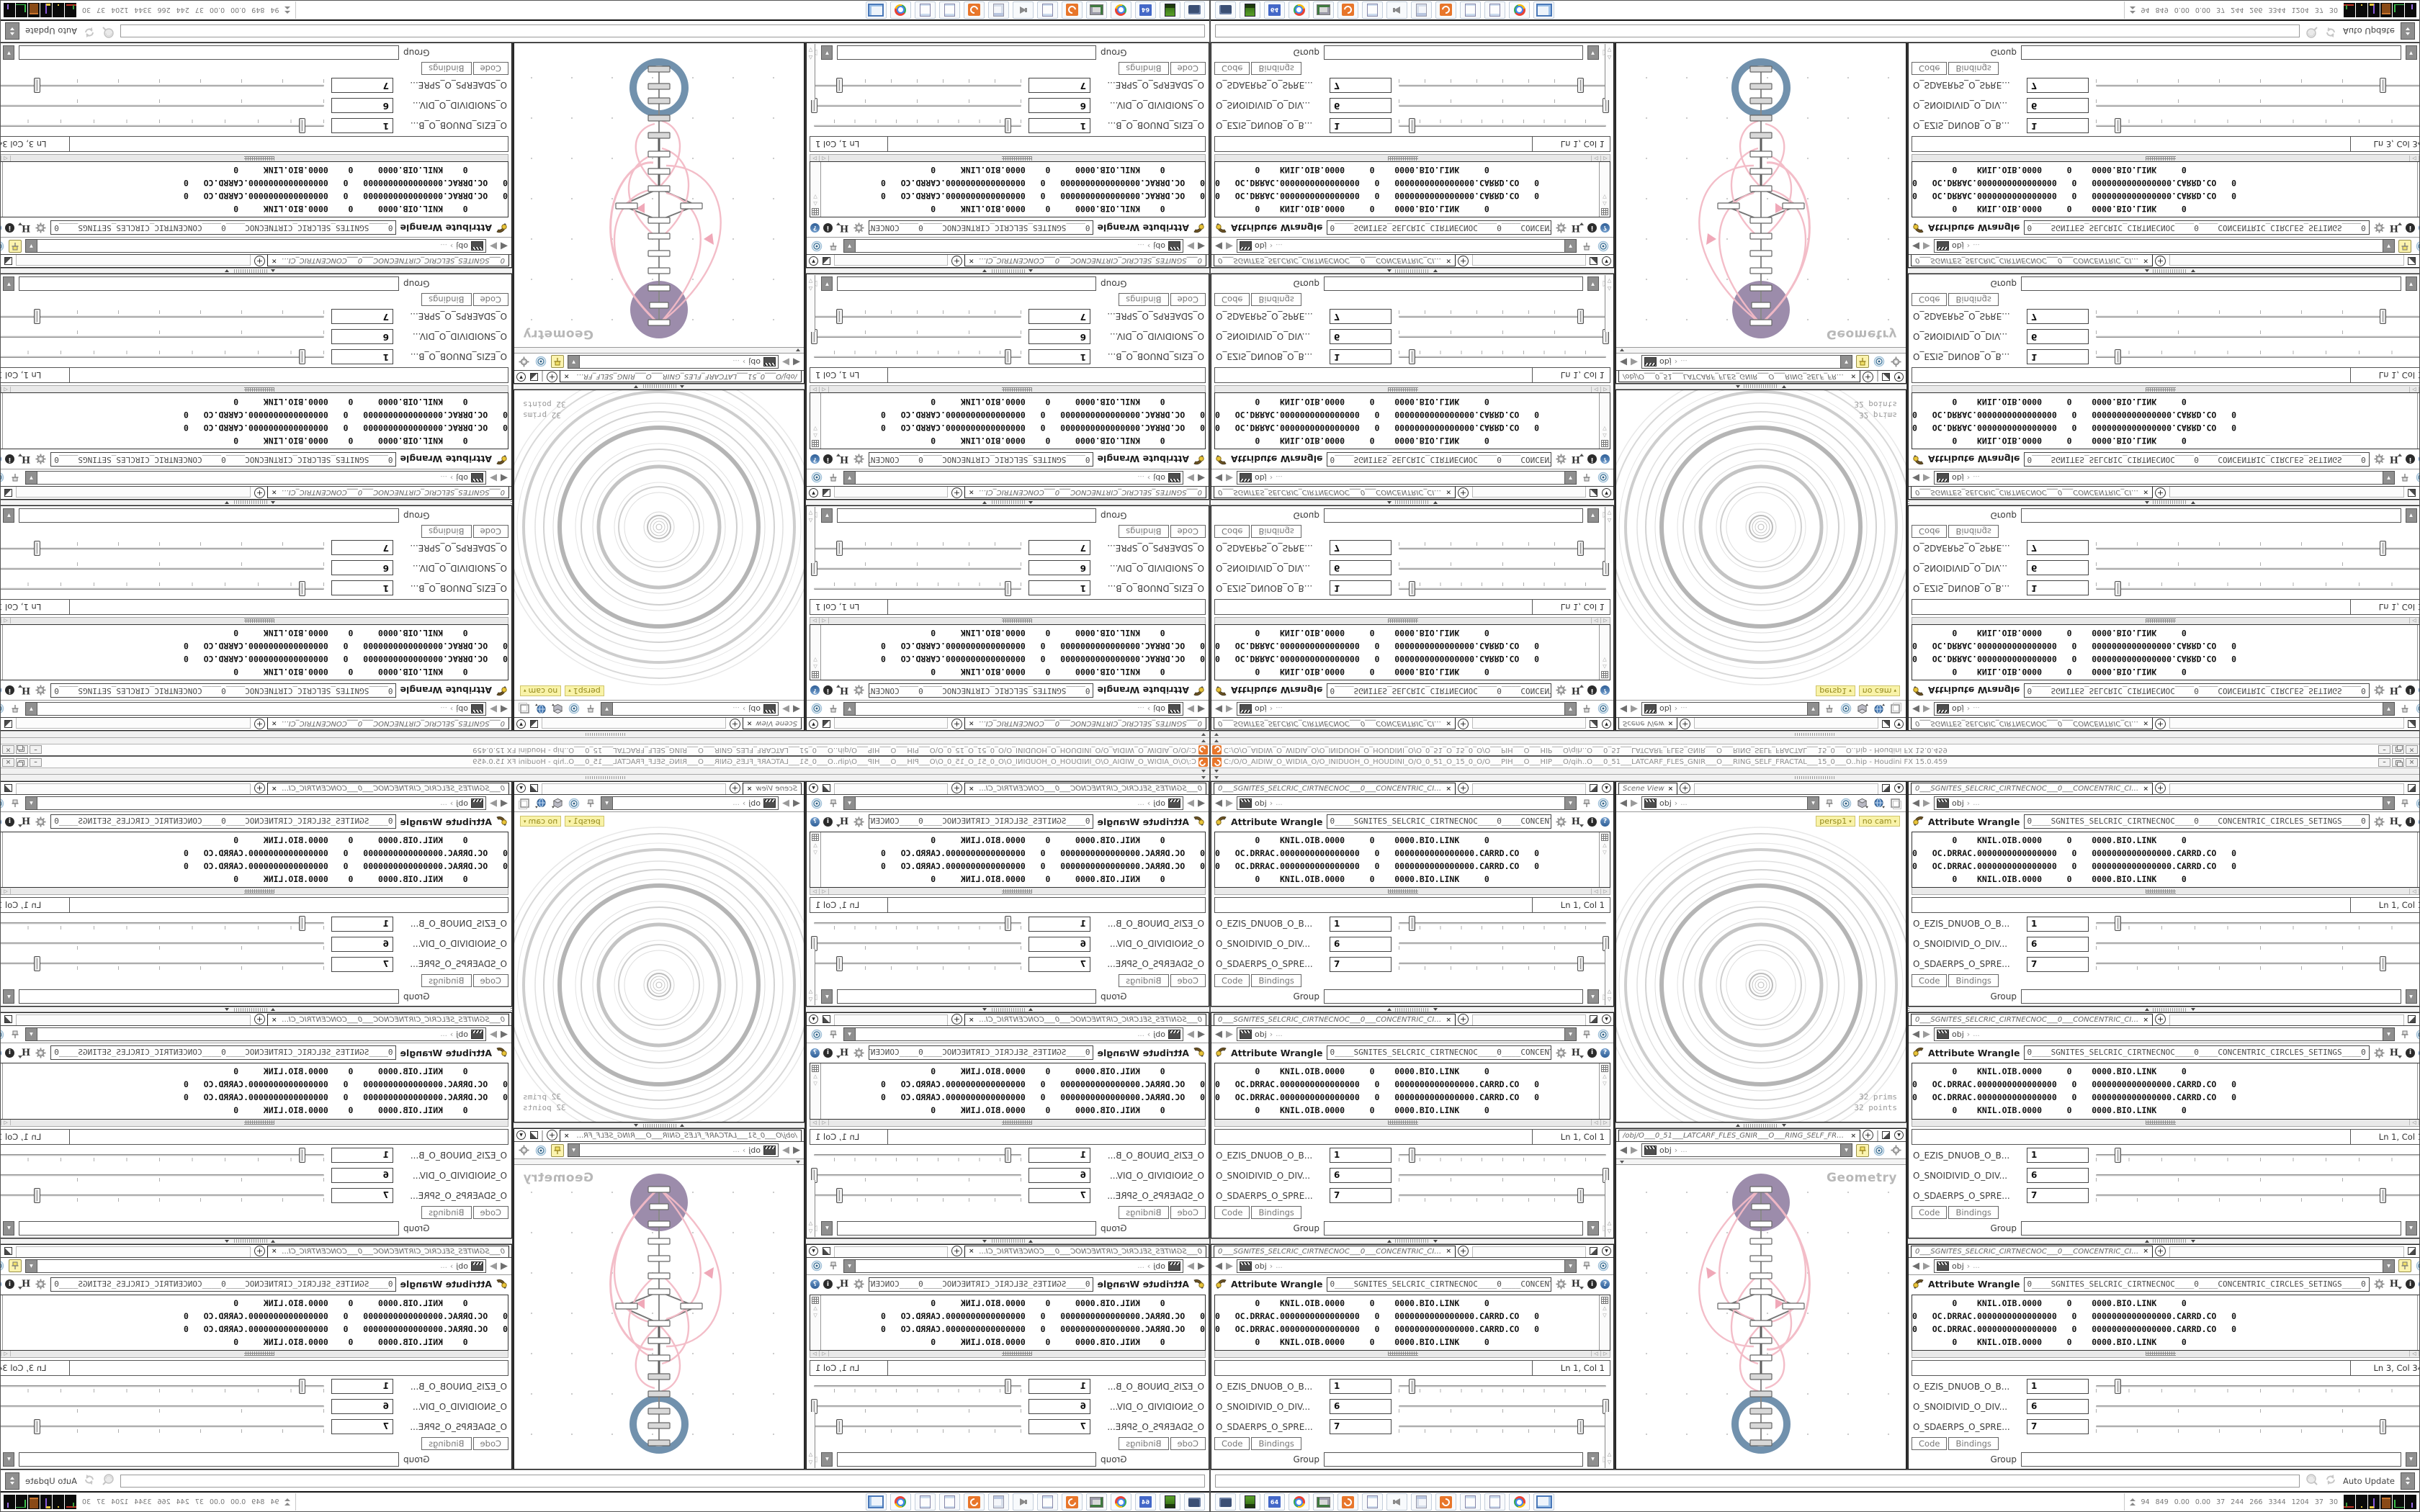 This screenshot has height=1512, width=2420. Describe the element at coordinates (1815, 771) in the screenshot. I see `collapsed-shelf-strip` at that location.